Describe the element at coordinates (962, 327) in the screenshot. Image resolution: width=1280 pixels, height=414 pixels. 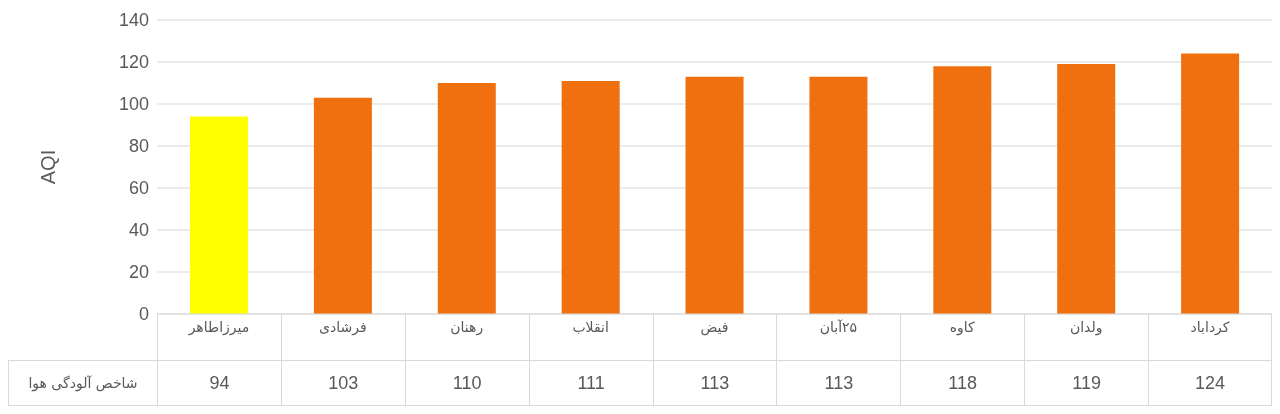
I see `x-tick-label: کاوه` at that location.